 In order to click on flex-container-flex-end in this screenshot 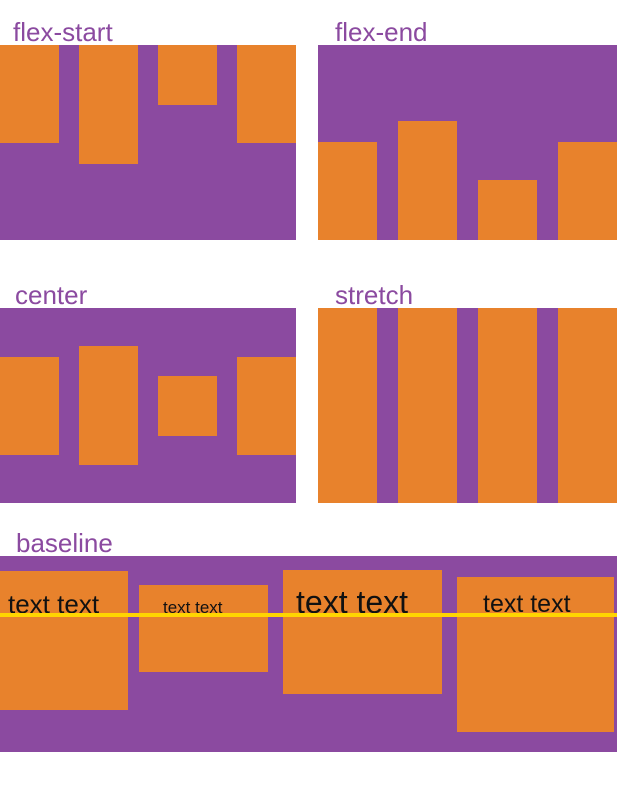, I will do `click(467, 142)`.